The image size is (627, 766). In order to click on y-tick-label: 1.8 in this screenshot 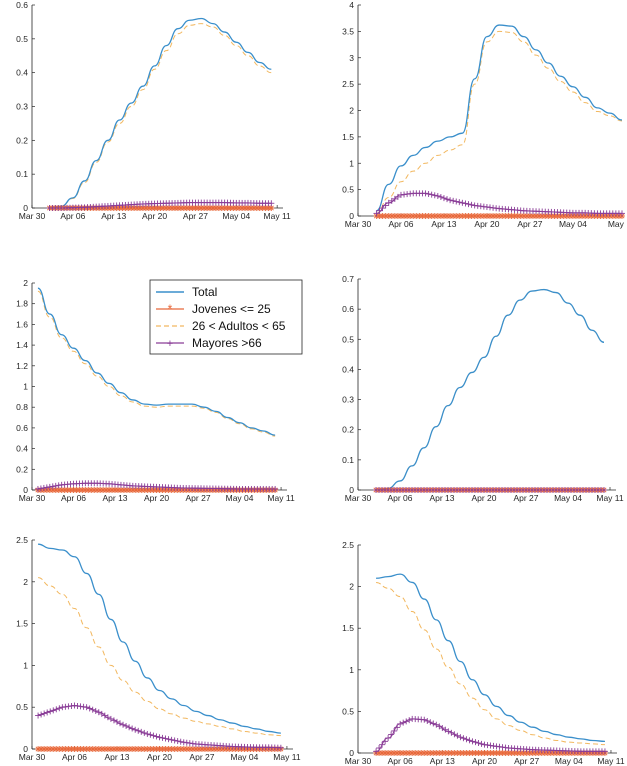, I will do `click(22, 304)`.